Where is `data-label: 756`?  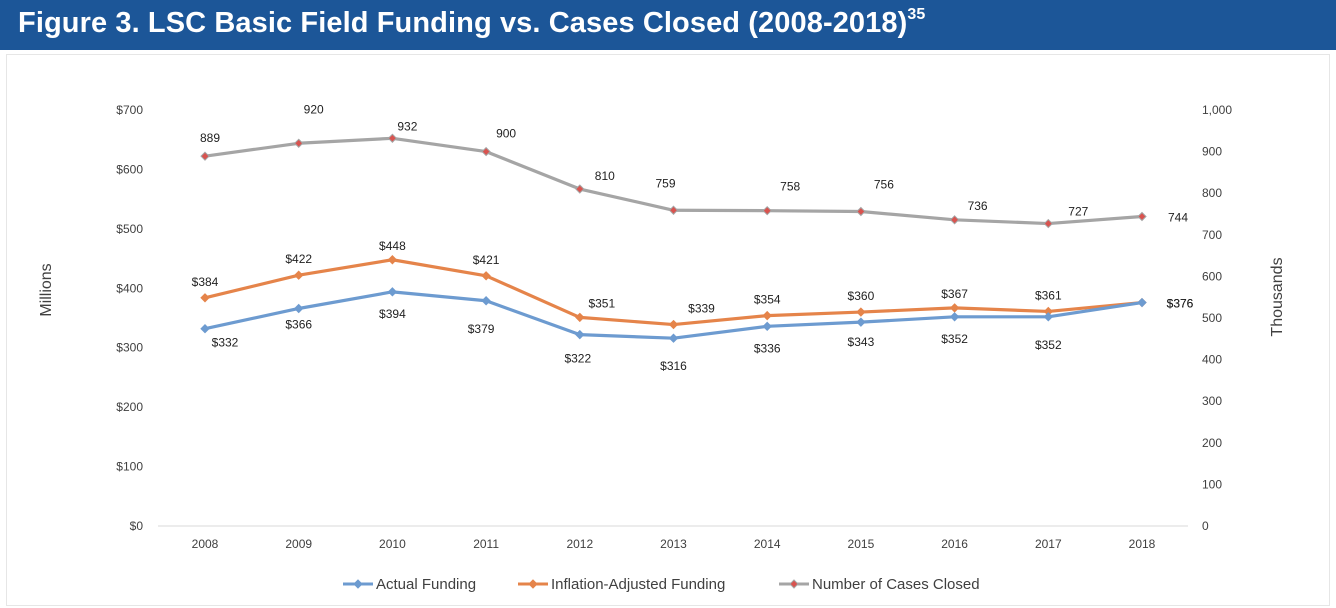
data-label: 756 is located at coordinates (884, 185).